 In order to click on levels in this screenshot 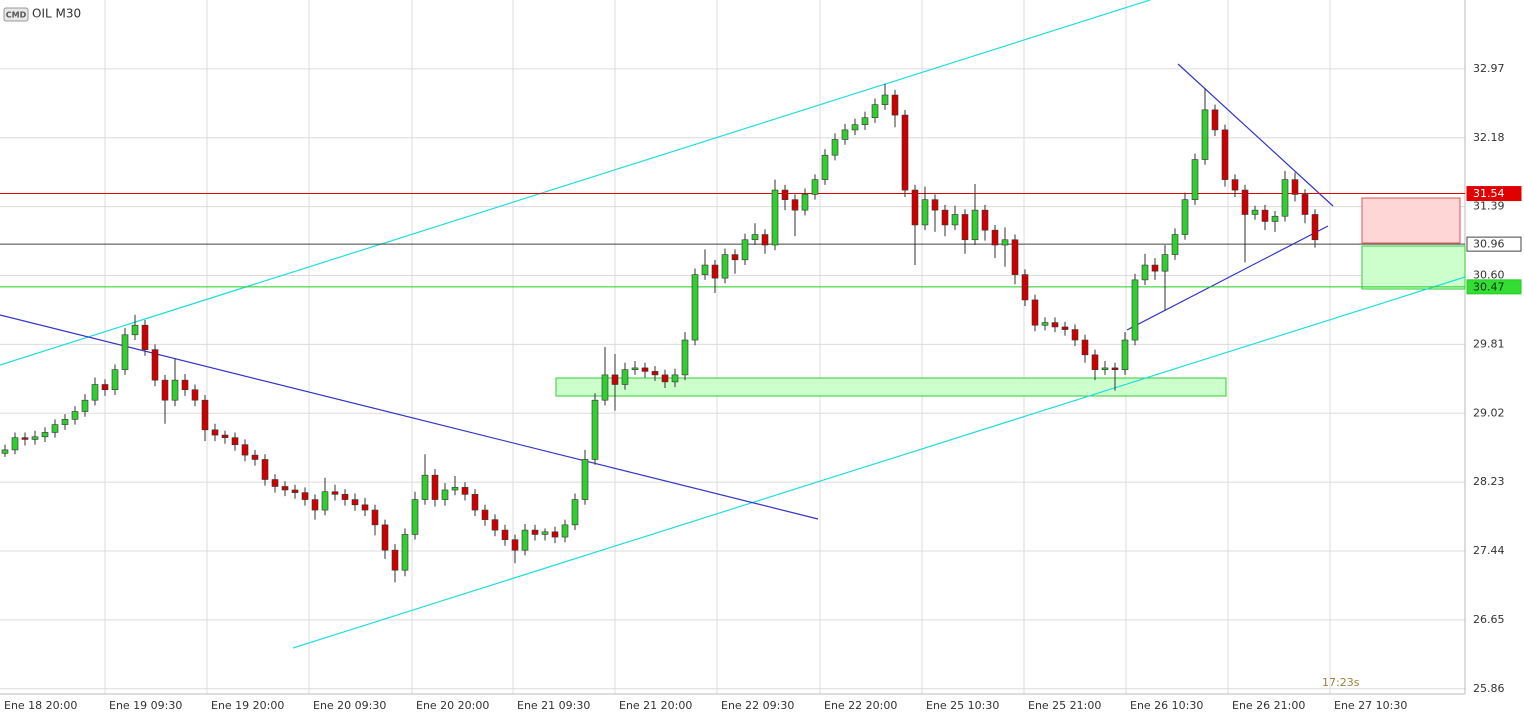, I will do `click(732, 240)`.